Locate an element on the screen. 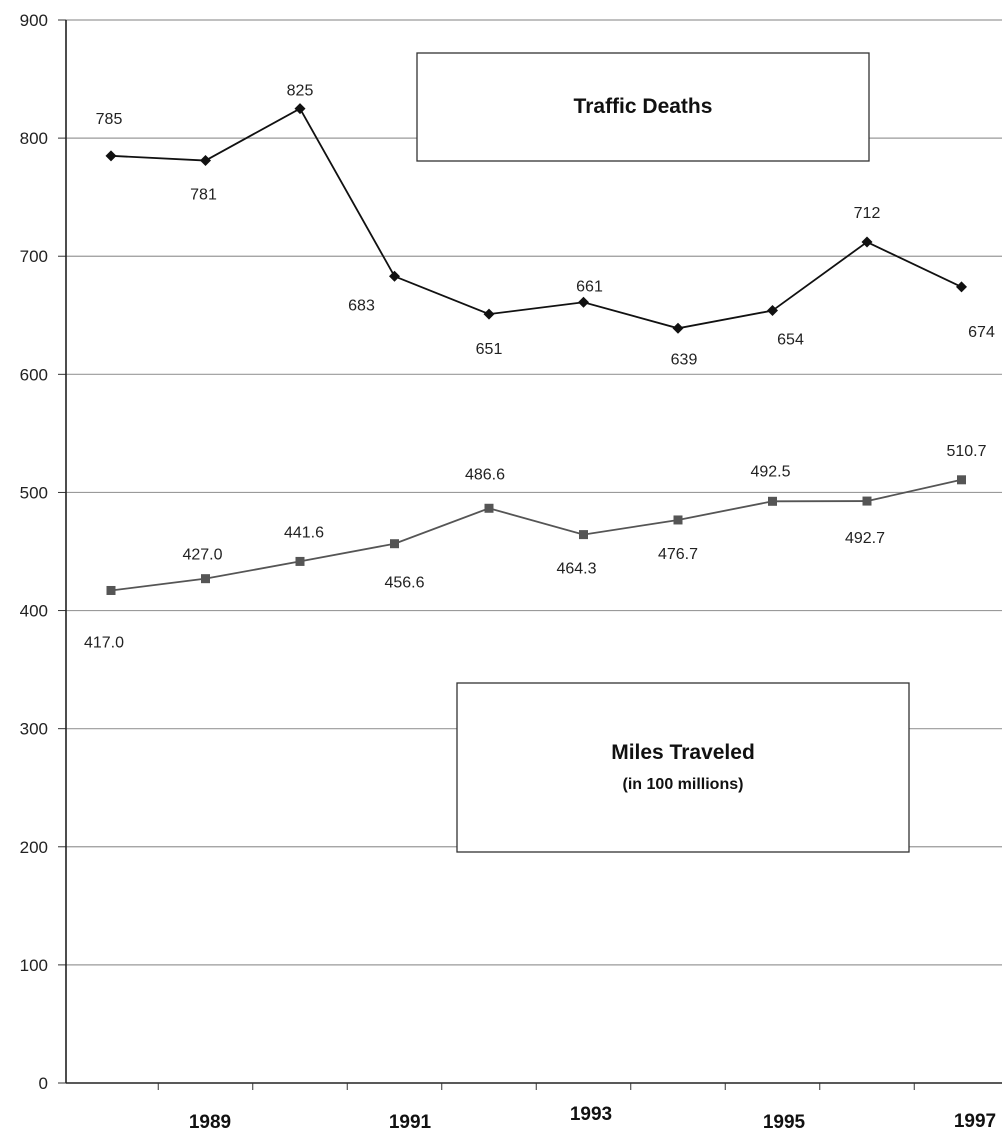 The height and width of the screenshot is (1145, 1002). y-tick-label: 600 is located at coordinates (34, 374).